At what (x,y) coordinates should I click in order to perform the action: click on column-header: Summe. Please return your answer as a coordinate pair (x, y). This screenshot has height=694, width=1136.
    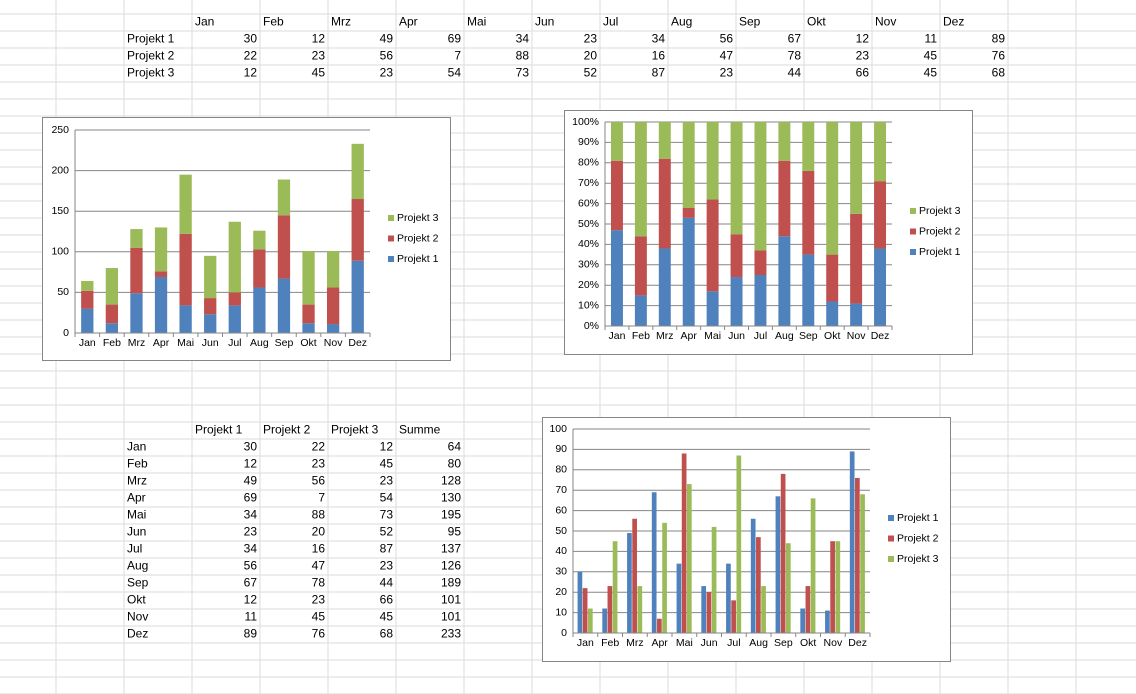
    Looking at the image, I should click on (420, 430).